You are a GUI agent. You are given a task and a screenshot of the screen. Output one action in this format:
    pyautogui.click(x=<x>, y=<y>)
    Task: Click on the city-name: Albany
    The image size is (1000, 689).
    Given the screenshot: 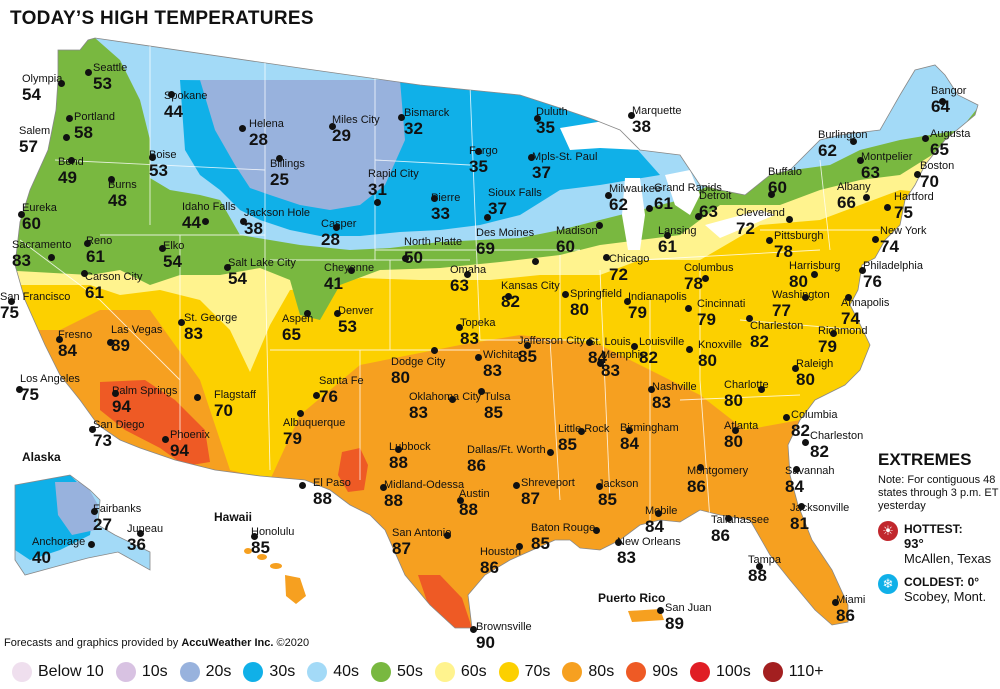 What is the action you would take?
    pyautogui.click(x=854, y=187)
    